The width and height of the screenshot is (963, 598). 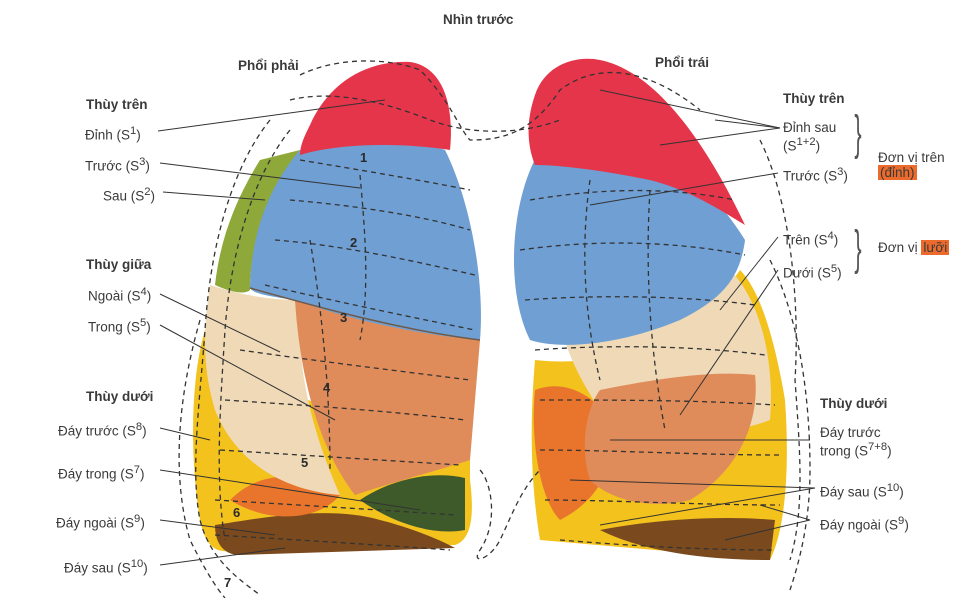 What do you see at coordinates (856, 442) in the screenshot?
I see `left-anteromedial-basal-label: Đáy trước trong (S7+8)` at bounding box center [856, 442].